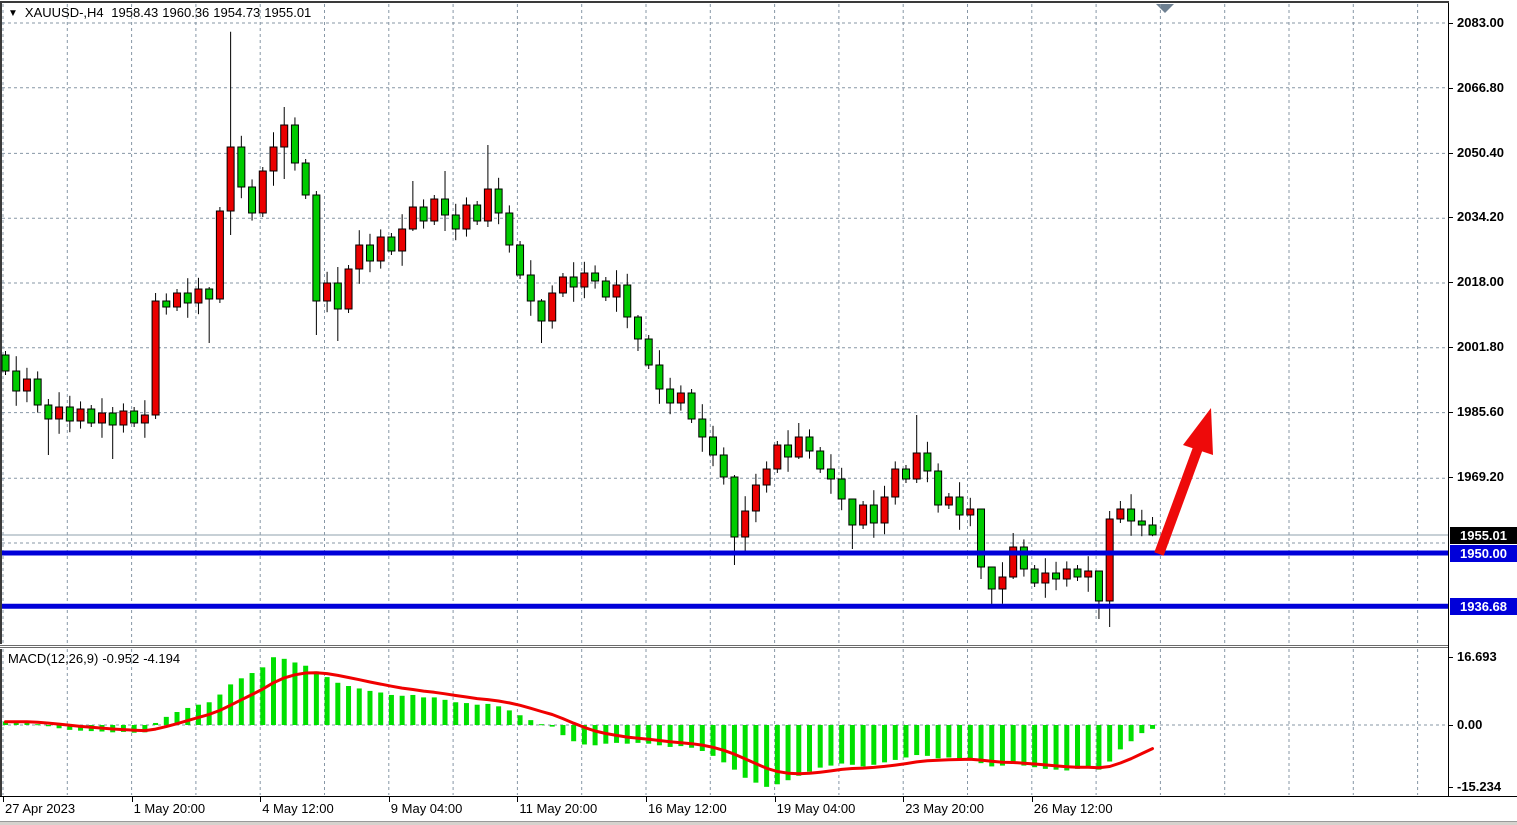  I want to click on macd-signal-line, so click(579, 723).